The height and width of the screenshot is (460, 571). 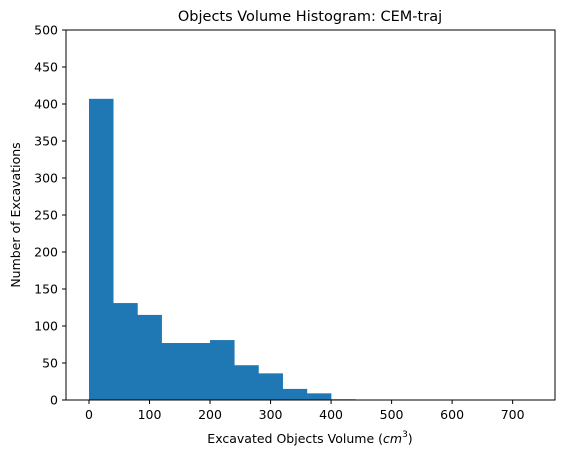 What do you see at coordinates (392, 414) in the screenshot?
I see `x-tick-label: 500` at bounding box center [392, 414].